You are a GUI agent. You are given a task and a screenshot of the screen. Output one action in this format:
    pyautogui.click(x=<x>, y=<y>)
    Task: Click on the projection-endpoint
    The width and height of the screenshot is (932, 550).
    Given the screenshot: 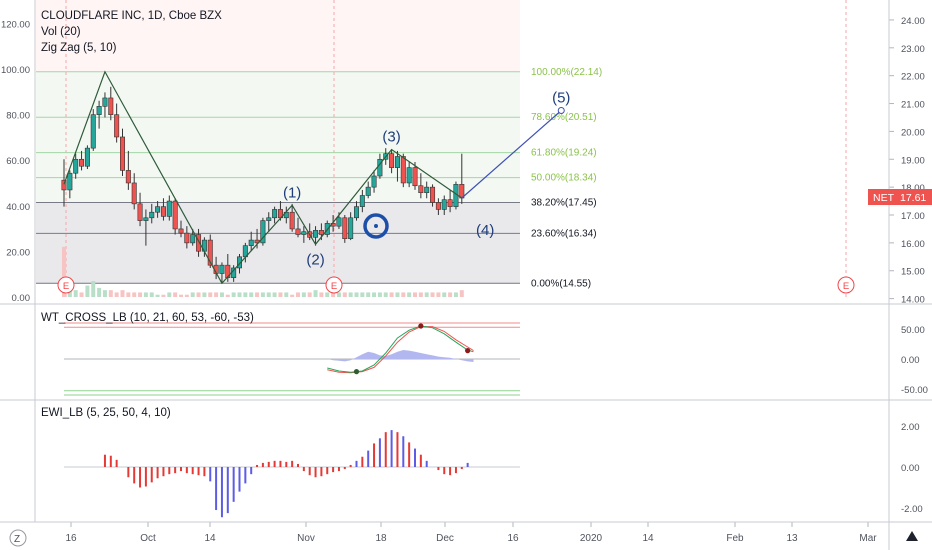 What is the action you would take?
    pyautogui.click(x=561, y=111)
    